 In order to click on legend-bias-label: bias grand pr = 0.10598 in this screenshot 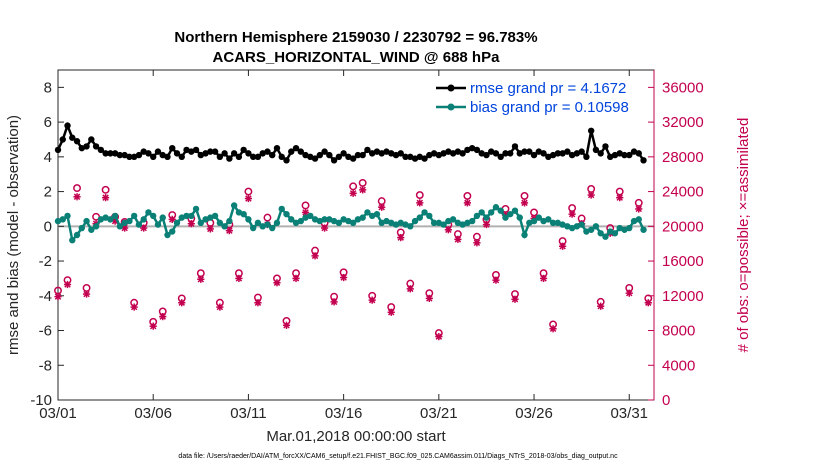, I will do `click(549, 107)`.